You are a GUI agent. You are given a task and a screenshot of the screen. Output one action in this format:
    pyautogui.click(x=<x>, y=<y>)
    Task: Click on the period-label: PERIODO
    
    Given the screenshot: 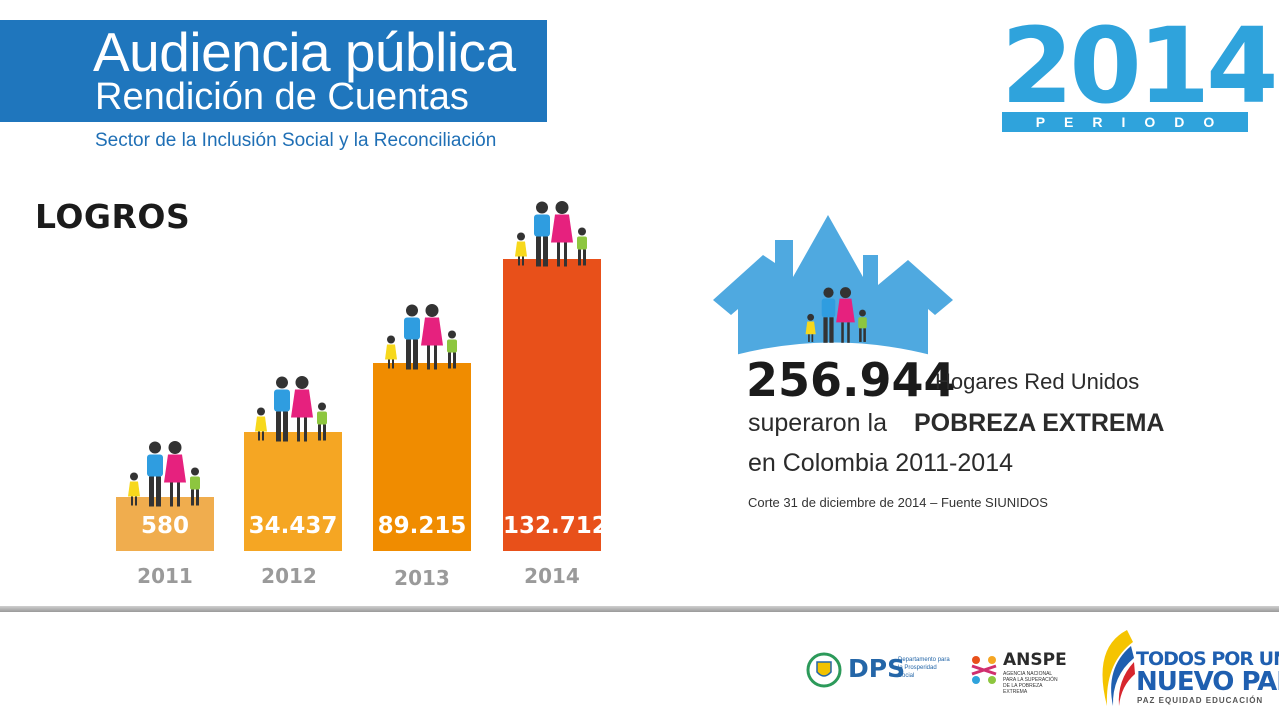 What is the action you would take?
    pyautogui.click(x=1134, y=122)
    